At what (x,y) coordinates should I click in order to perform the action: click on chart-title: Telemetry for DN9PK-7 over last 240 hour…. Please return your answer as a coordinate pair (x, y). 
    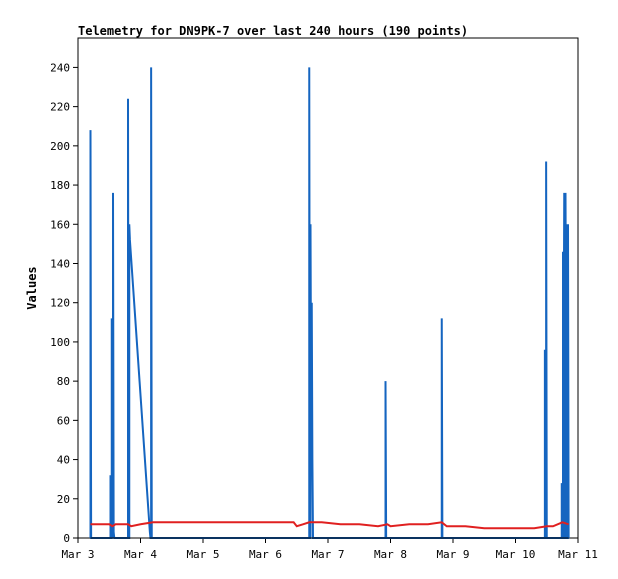
    Looking at the image, I should click on (273, 31).